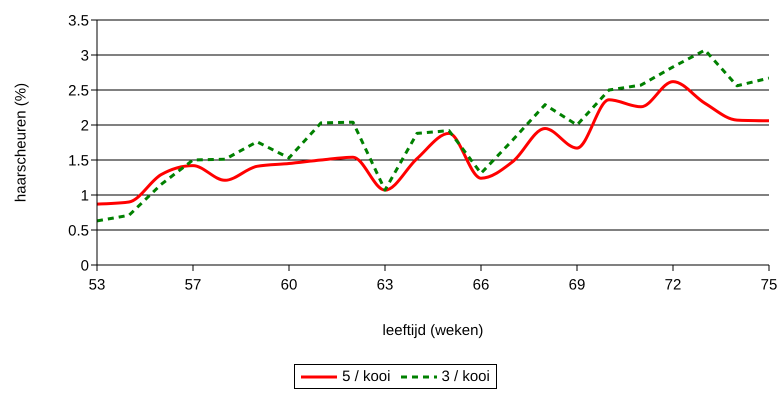 This screenshot has width=783, height=404. I want to click on legend-label: 5 / kooi, so click(366, 376).